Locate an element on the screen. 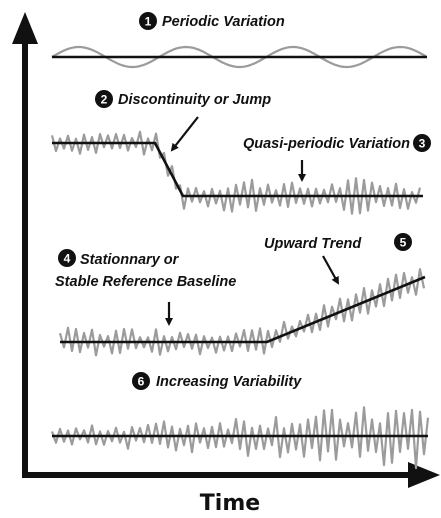 Image resolution: width=441 pixels, height=518 pixels. trend-baseline is located at coordinates (243, 309).